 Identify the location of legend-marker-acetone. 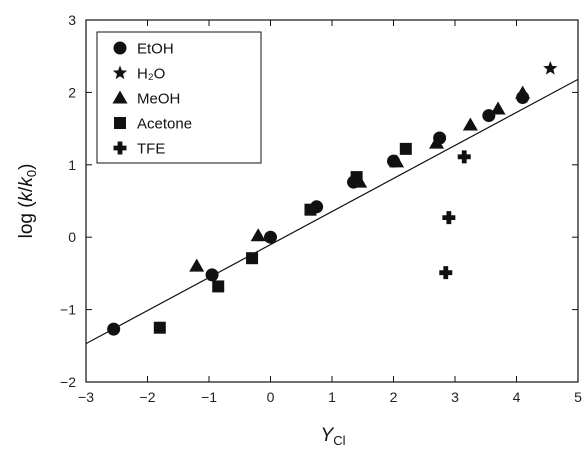
(120, 123).